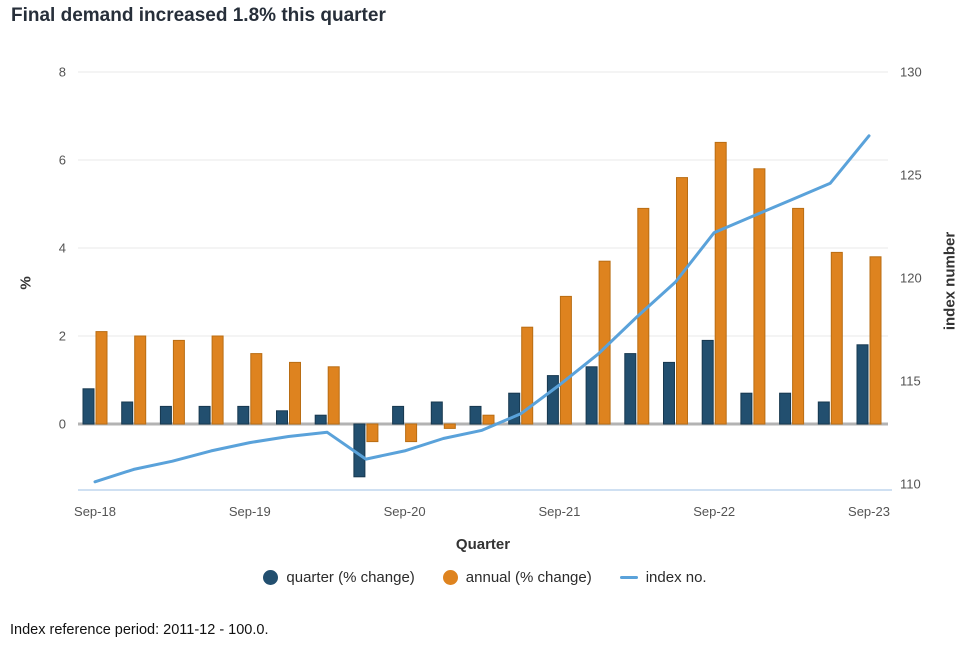 Image resolution: width=970 pixels, height=649 pixels. Describe the element at coordinates (950, 281) in the screenshot. I see `right-axis-title: index number` at that location.